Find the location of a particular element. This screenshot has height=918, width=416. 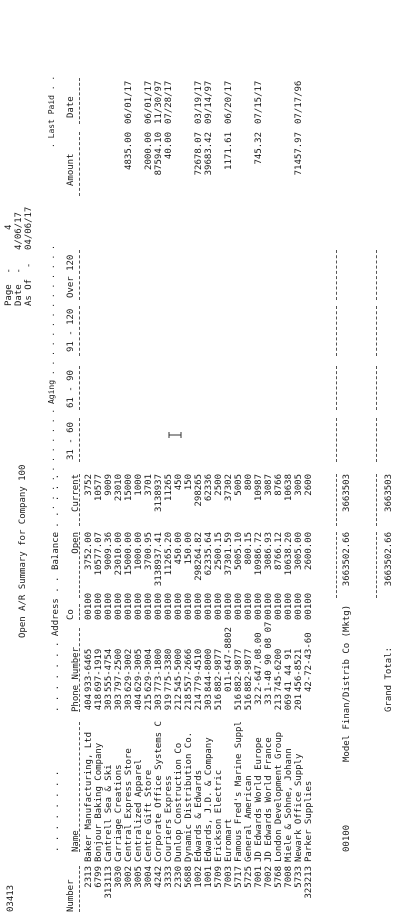

total-rule-balance is located at coordinates (376, 565).